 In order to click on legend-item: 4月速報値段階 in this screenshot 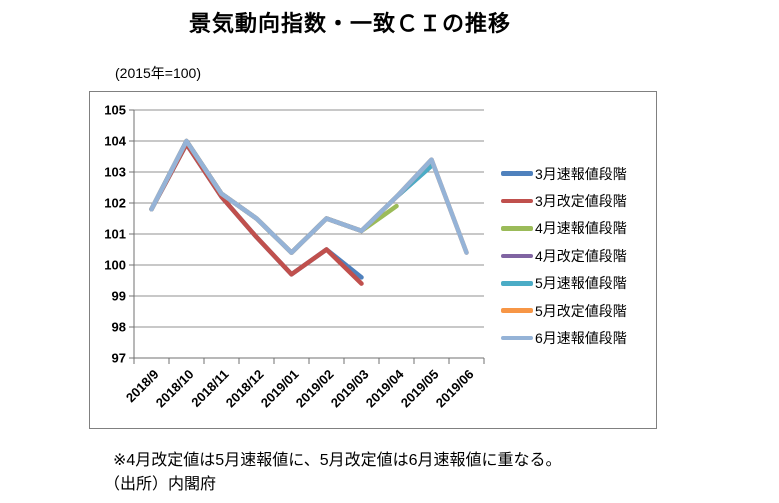, I will do `click(564, 228)`.